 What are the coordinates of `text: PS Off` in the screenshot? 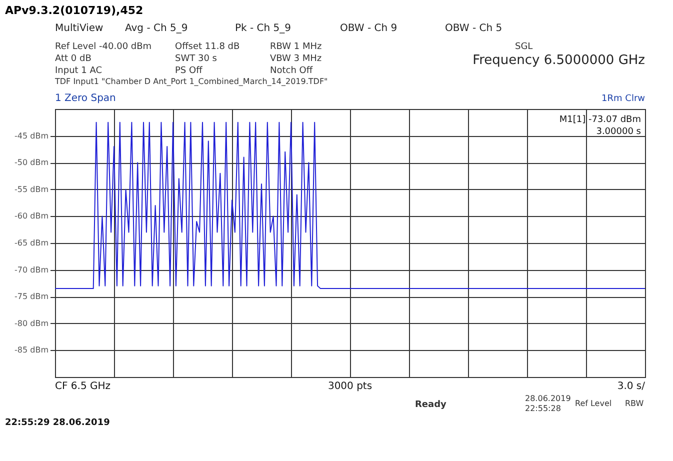 It's located at (189, 71).